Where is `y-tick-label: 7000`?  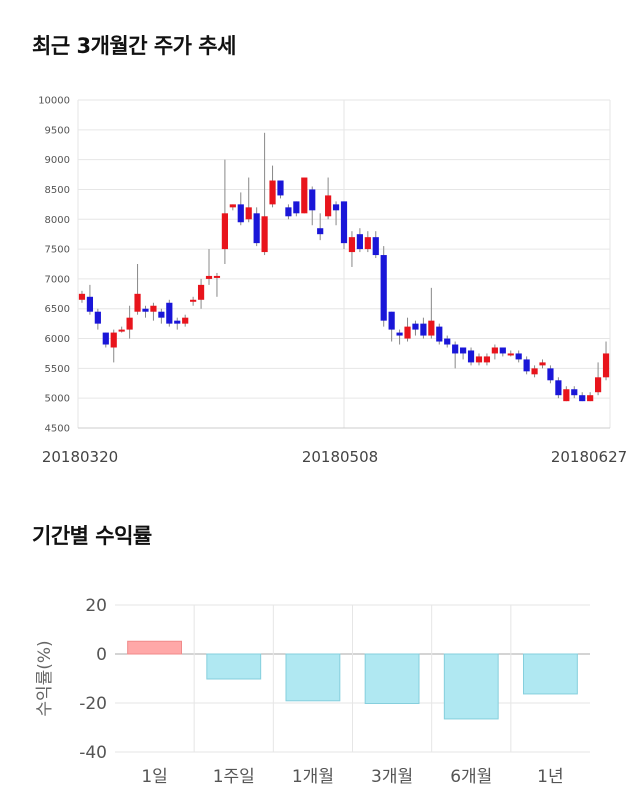 y-tick-label: 7000 is located at coordinates (57, 279).